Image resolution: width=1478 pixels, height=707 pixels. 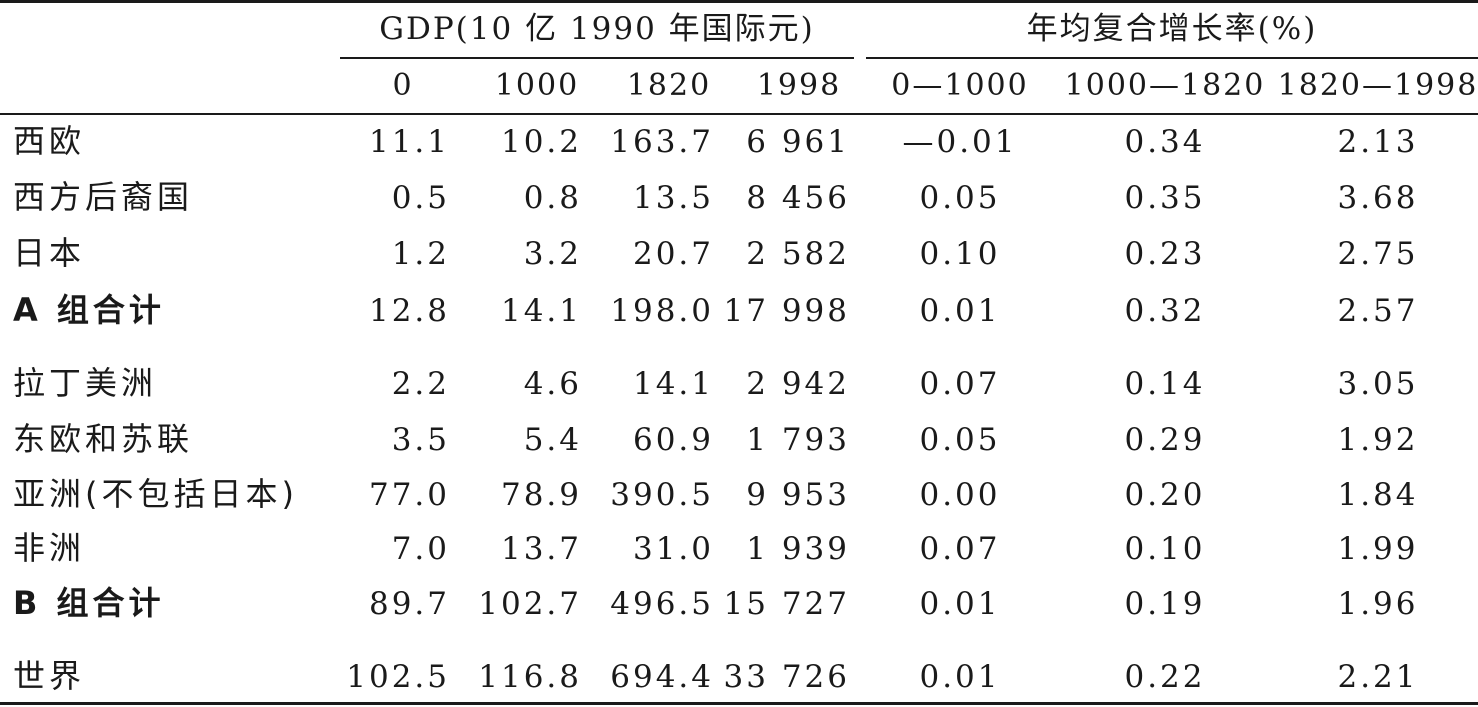 I want to click on table-cell: 0.20, so click(x=1165, y=495).